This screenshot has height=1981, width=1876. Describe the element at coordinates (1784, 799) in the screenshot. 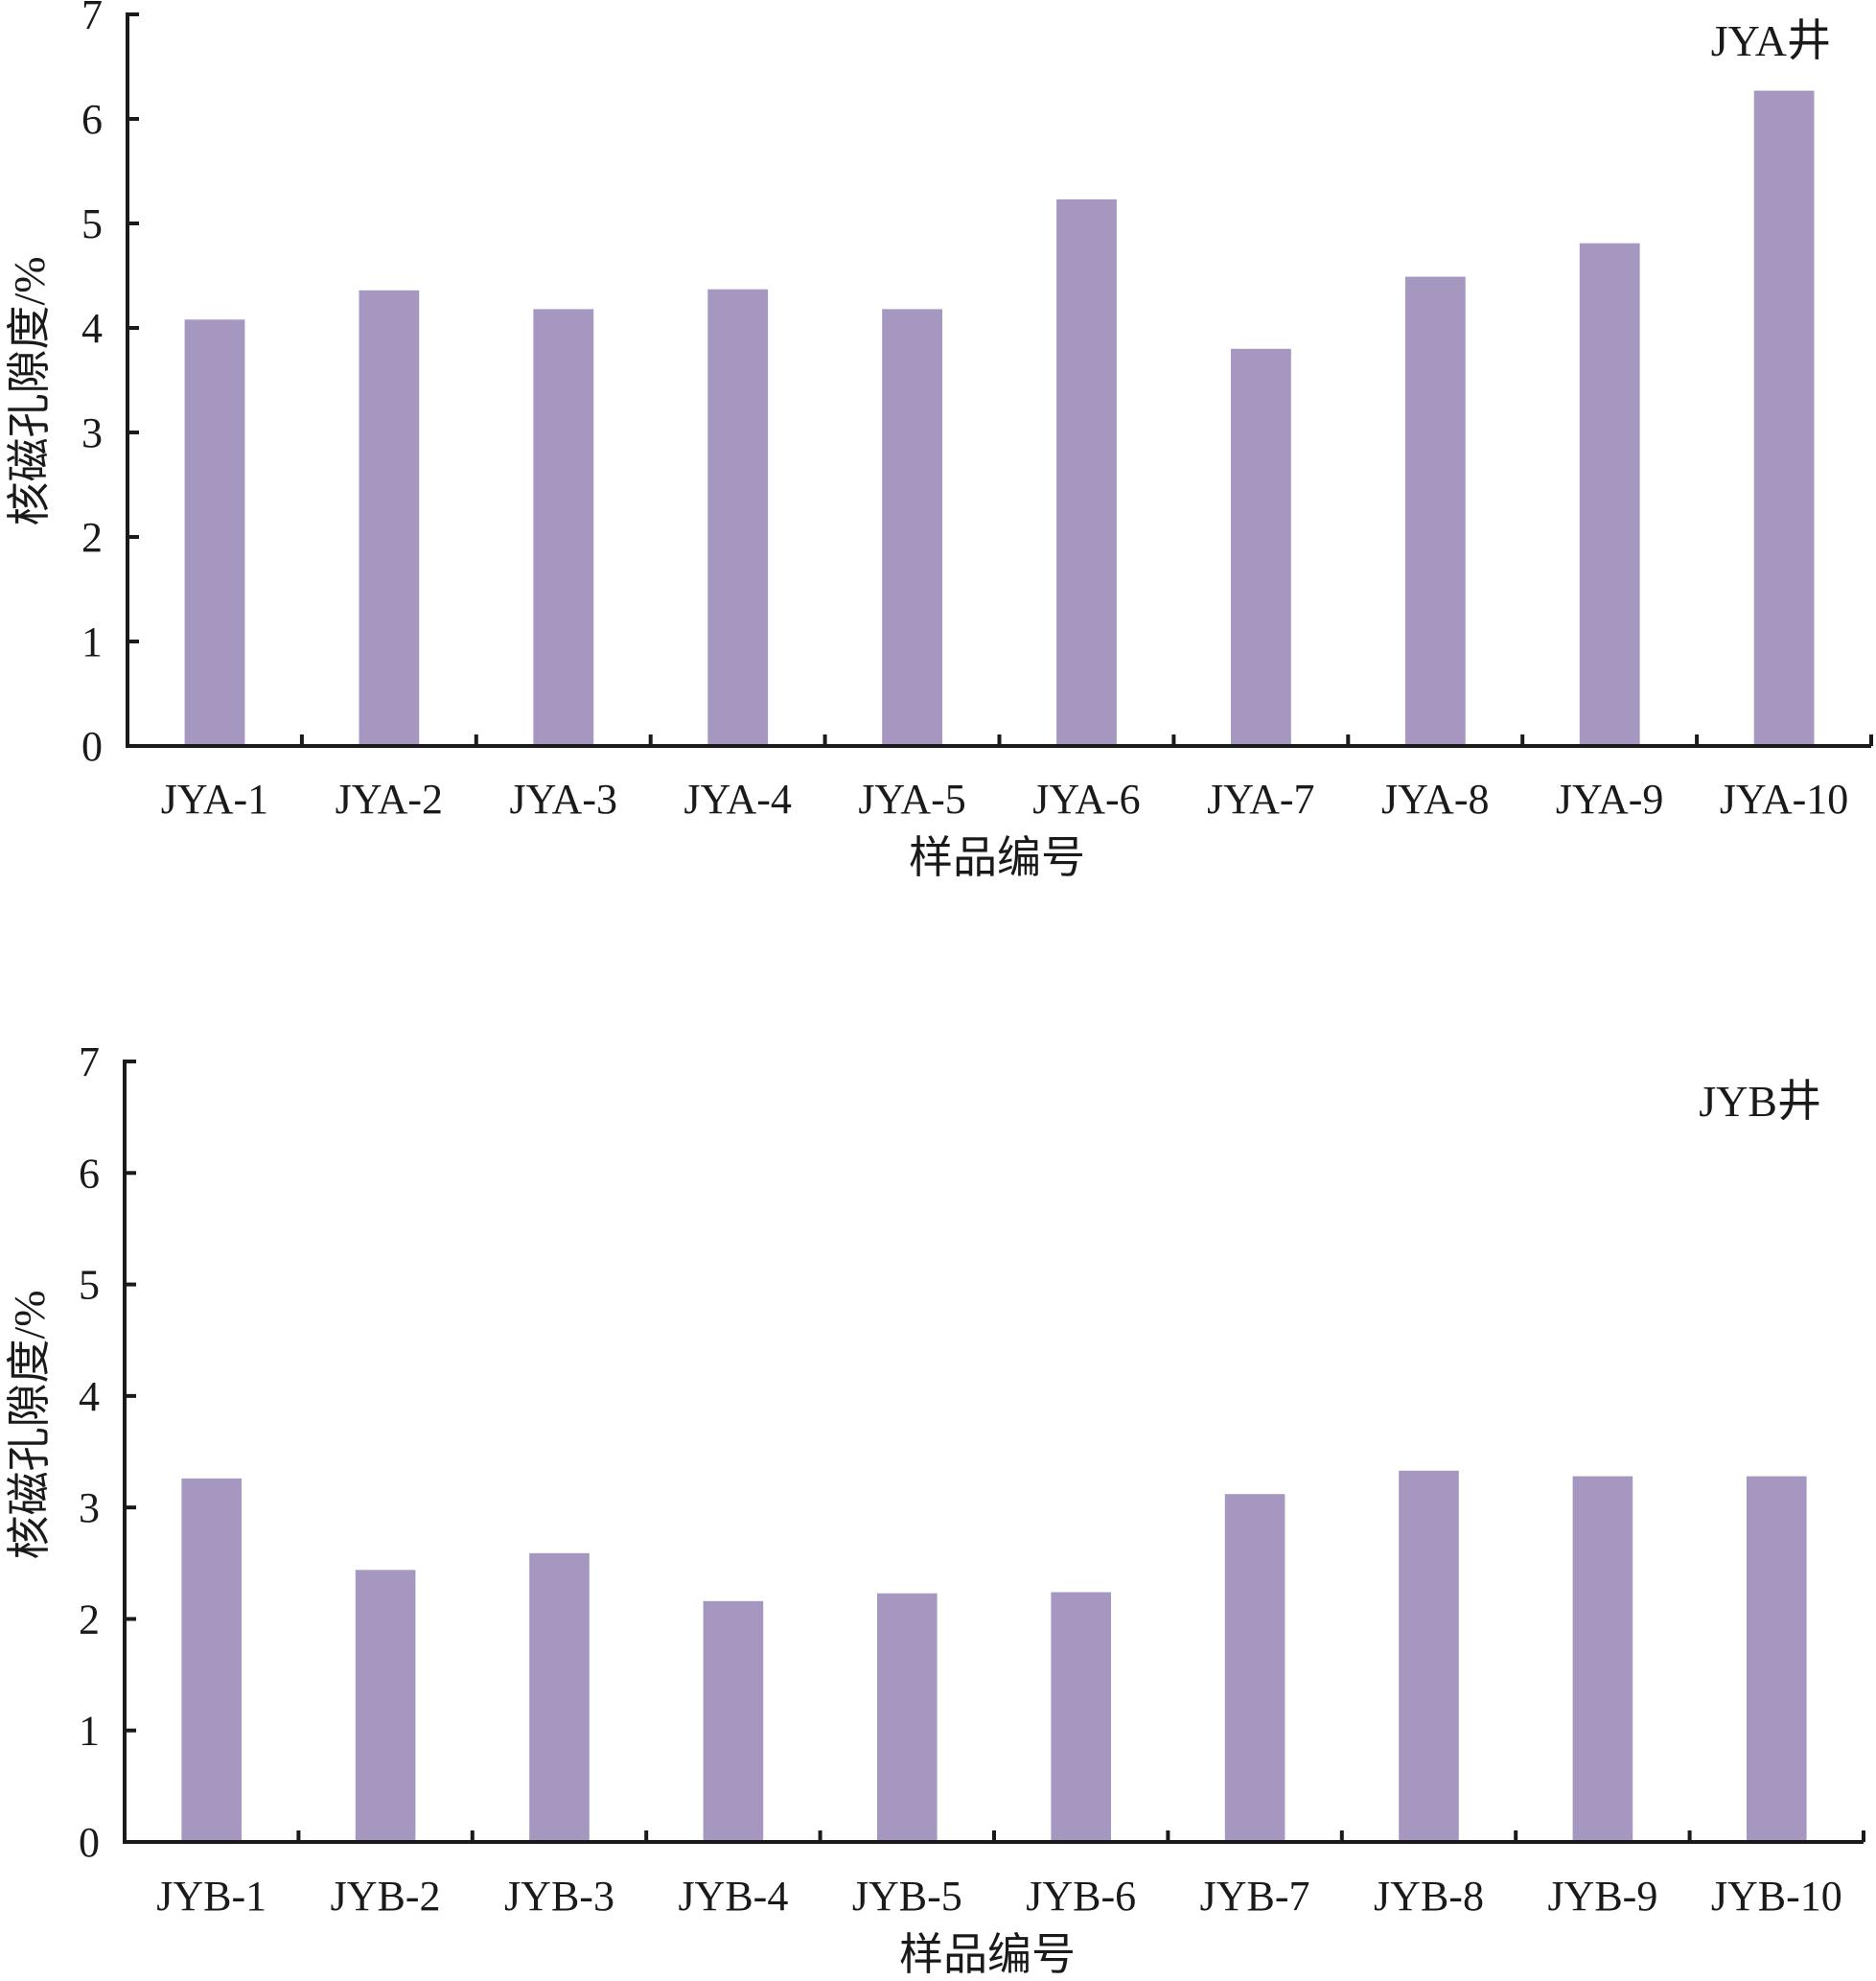

I see `category-label-jya-10: JYA-10` at that location.